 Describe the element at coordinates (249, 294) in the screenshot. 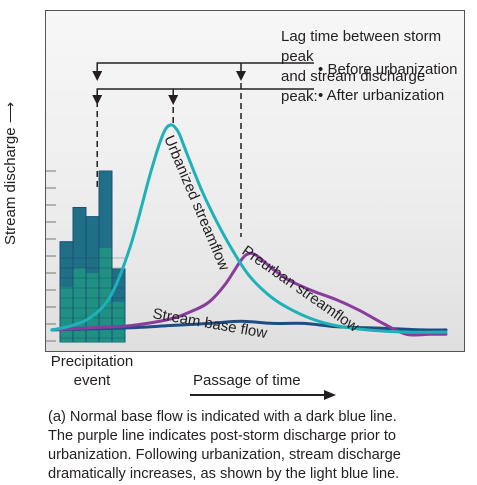

I see `preurban-streamflow-line` at that location.